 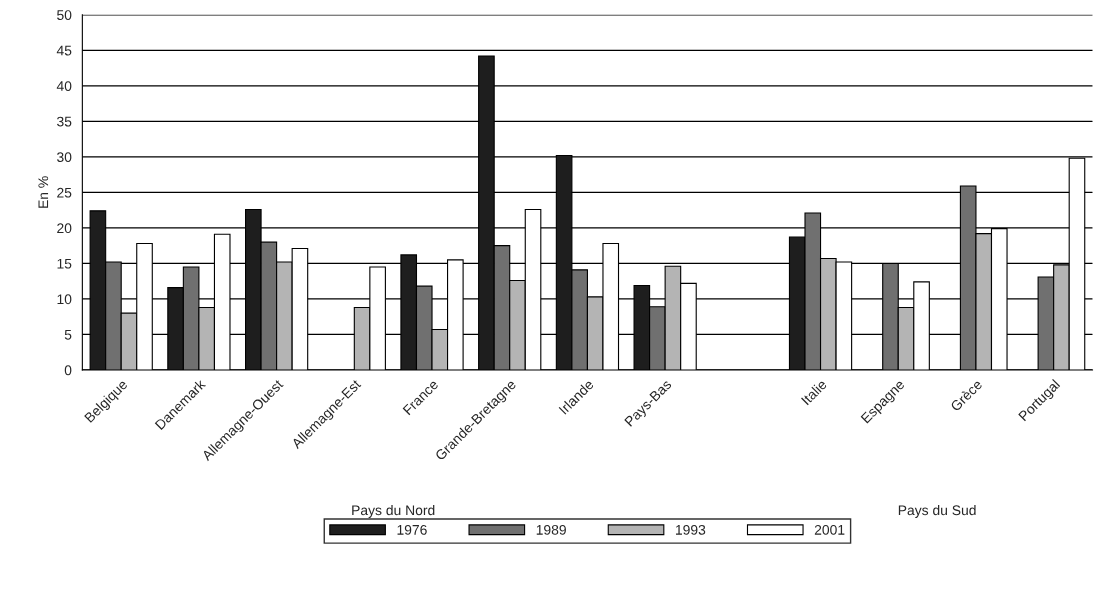 What do you see at coordinates (64, 228) in the screenshot?
I see `y-tick-label: 20` at bounding box center [64, 228].